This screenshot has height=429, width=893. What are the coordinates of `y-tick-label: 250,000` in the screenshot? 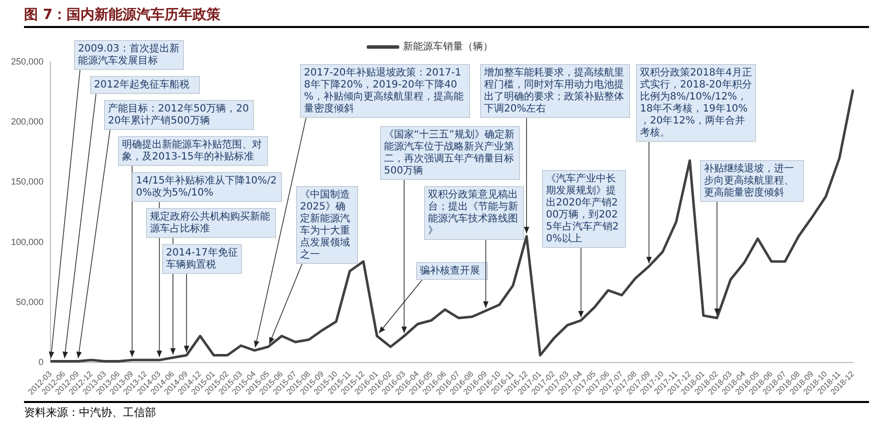 It's located at (27, 61).